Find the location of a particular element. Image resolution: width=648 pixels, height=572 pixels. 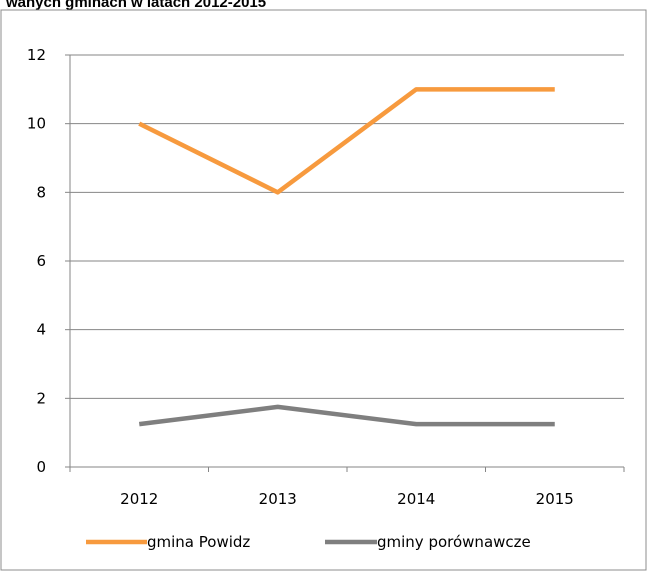

y-tick-label: 0 is located at coordinates (41, 467).